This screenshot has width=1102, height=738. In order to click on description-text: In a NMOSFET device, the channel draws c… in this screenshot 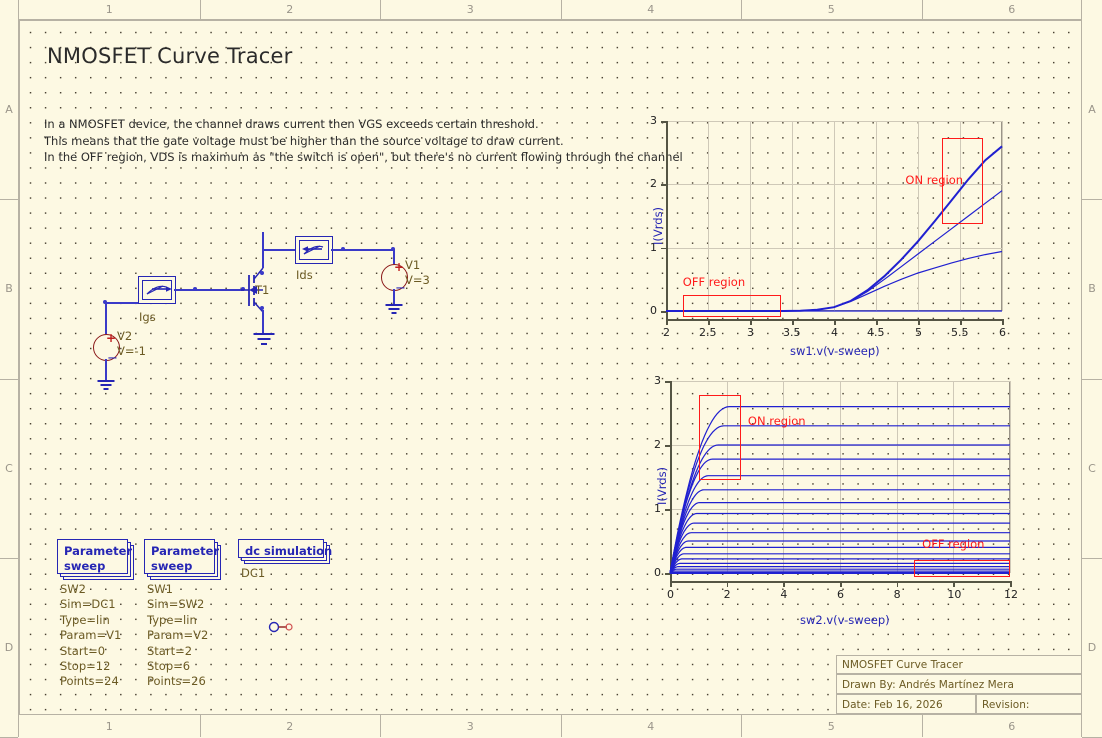, I will do `click(363, 141)`.